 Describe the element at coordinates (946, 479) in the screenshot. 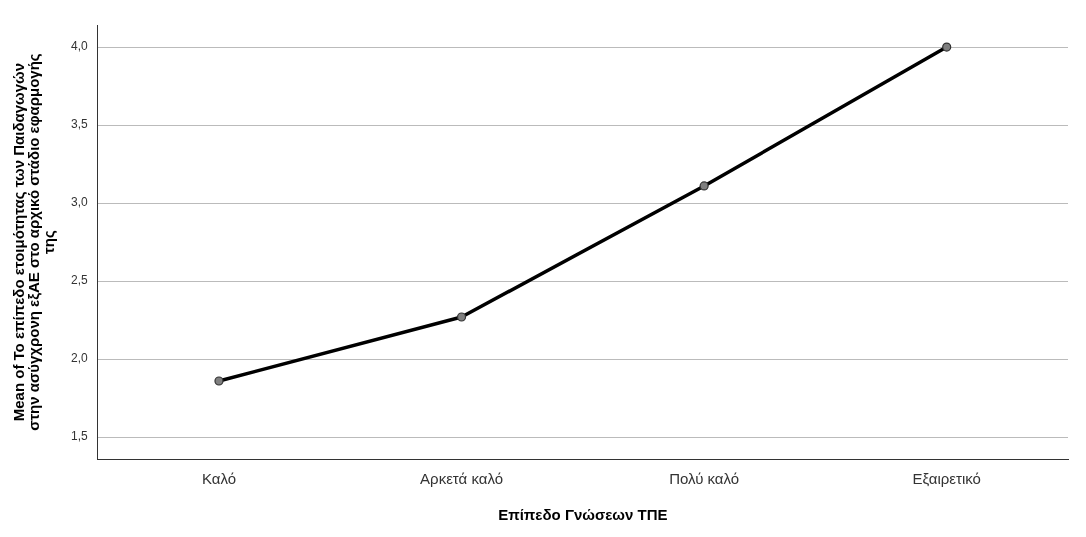

I see `x-tick-label: Εξαιρετικό` at that location.